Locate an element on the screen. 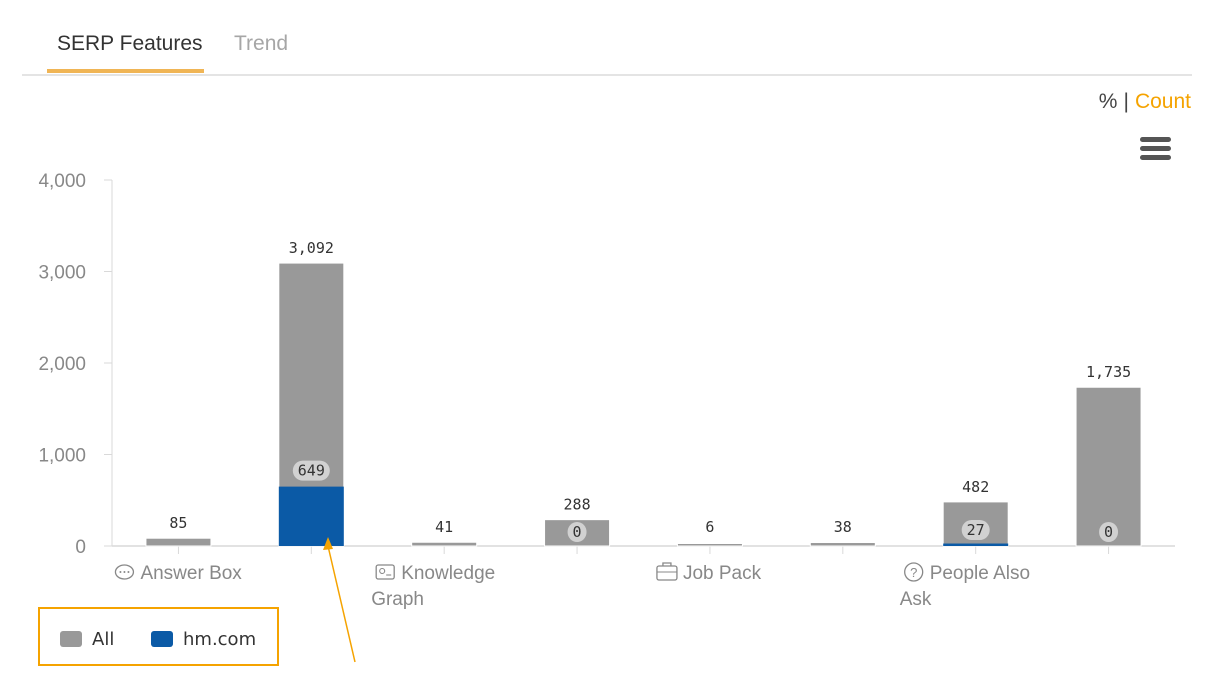 The width and height of the screenshot is (1219, 689). y-axis: 0 1,000 2,000 3,000 4,000 is located at coordinates (75, 364).